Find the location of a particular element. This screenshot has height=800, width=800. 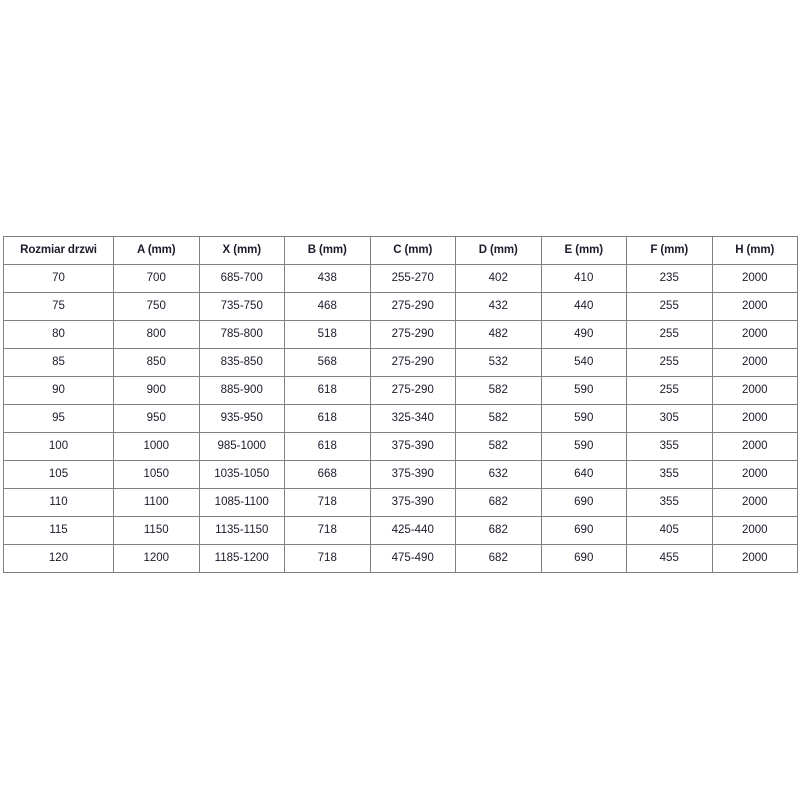

table-cell: 618 is located at coordinates (327, 418).